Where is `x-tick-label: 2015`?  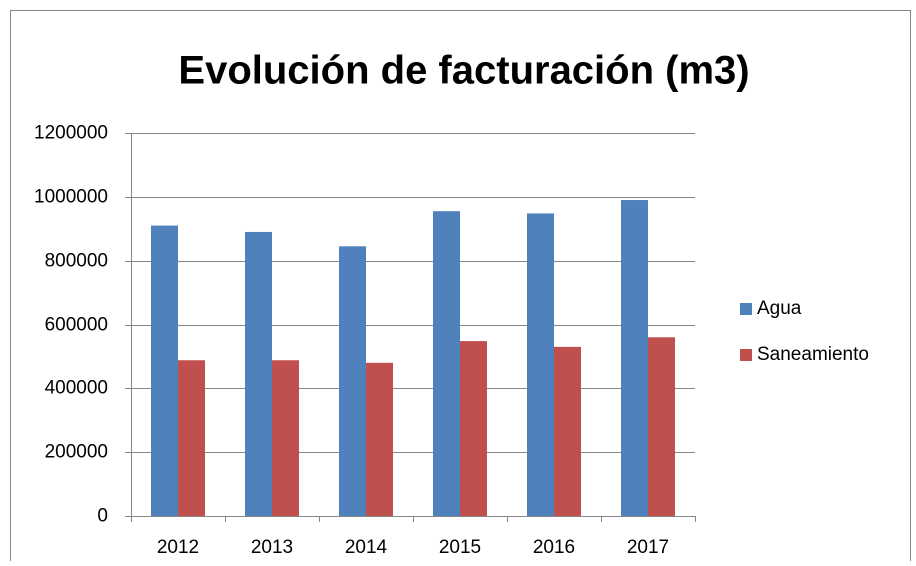 x-tick-label: 2015 is located at coordinates (460, 547).